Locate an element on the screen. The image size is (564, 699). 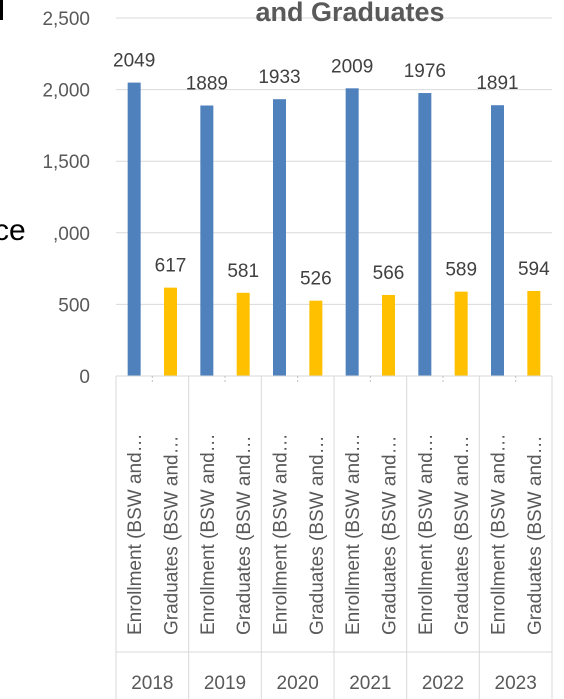
data-label: 1933 is located at coordinates (279, 77).